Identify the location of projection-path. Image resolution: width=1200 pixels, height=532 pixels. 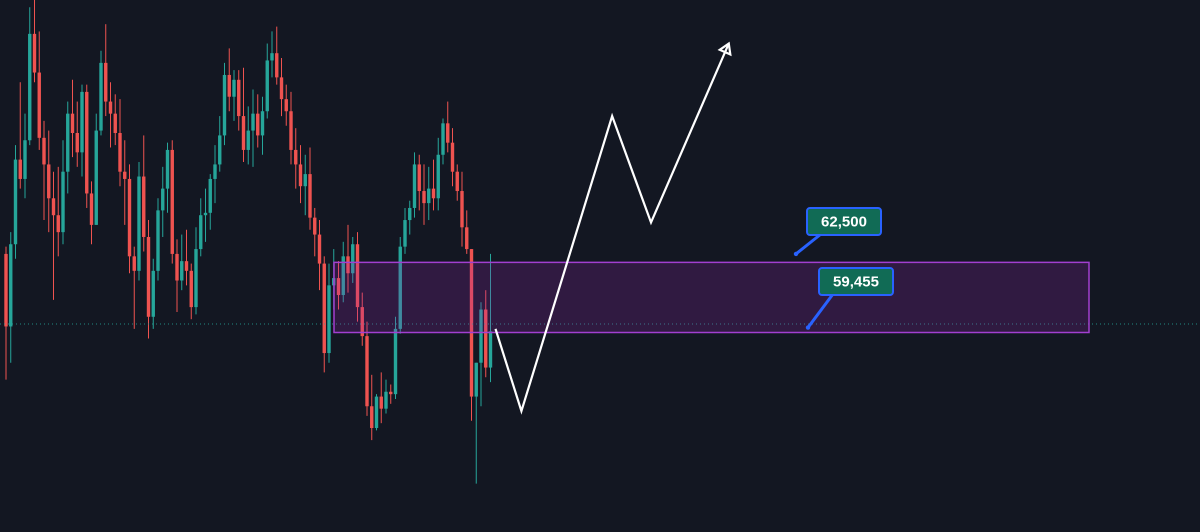
(612, 229).